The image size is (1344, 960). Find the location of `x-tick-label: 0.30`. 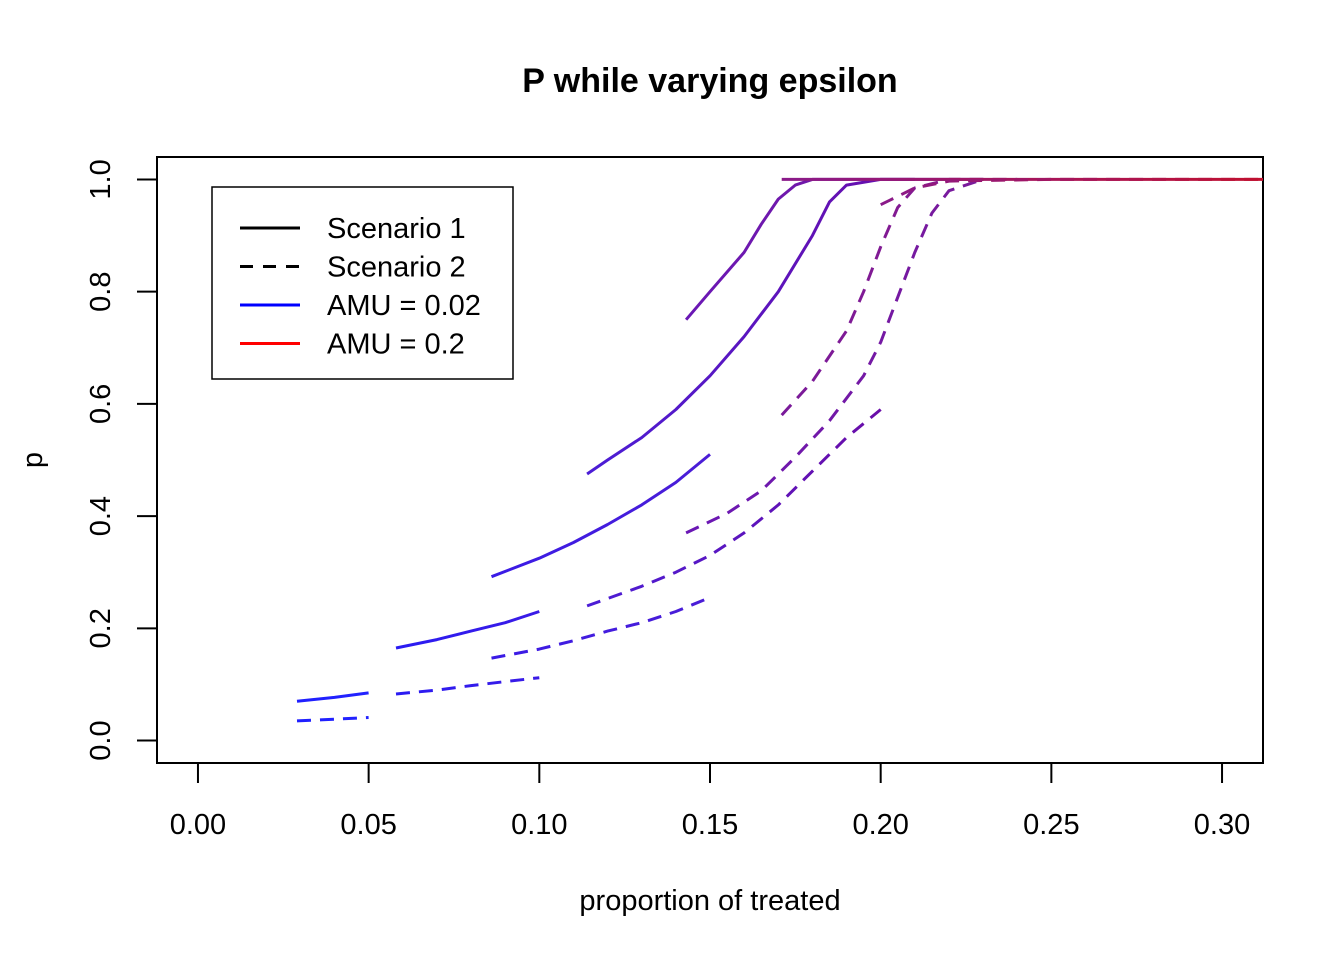

x-tick-label: 0.30 is located at coordinates (1222, 825).